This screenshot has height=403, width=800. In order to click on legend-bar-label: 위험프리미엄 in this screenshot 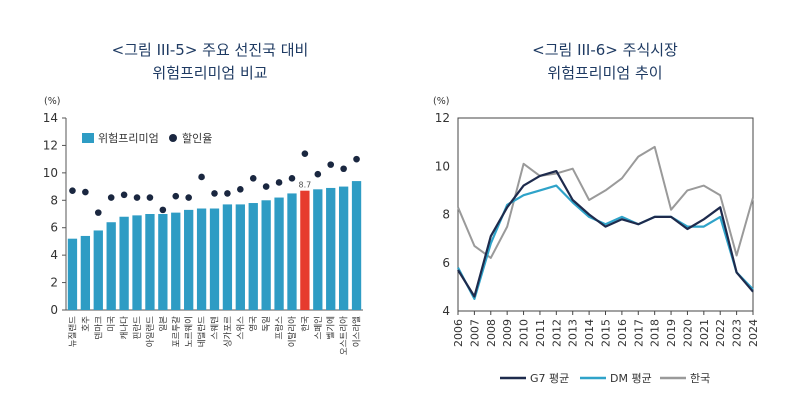, I will do `click(128, 138)`.